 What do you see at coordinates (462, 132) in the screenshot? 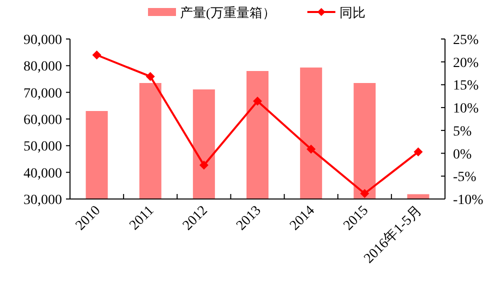
I see `y2-tick-label: 5%` at bounding box center [462, 132].